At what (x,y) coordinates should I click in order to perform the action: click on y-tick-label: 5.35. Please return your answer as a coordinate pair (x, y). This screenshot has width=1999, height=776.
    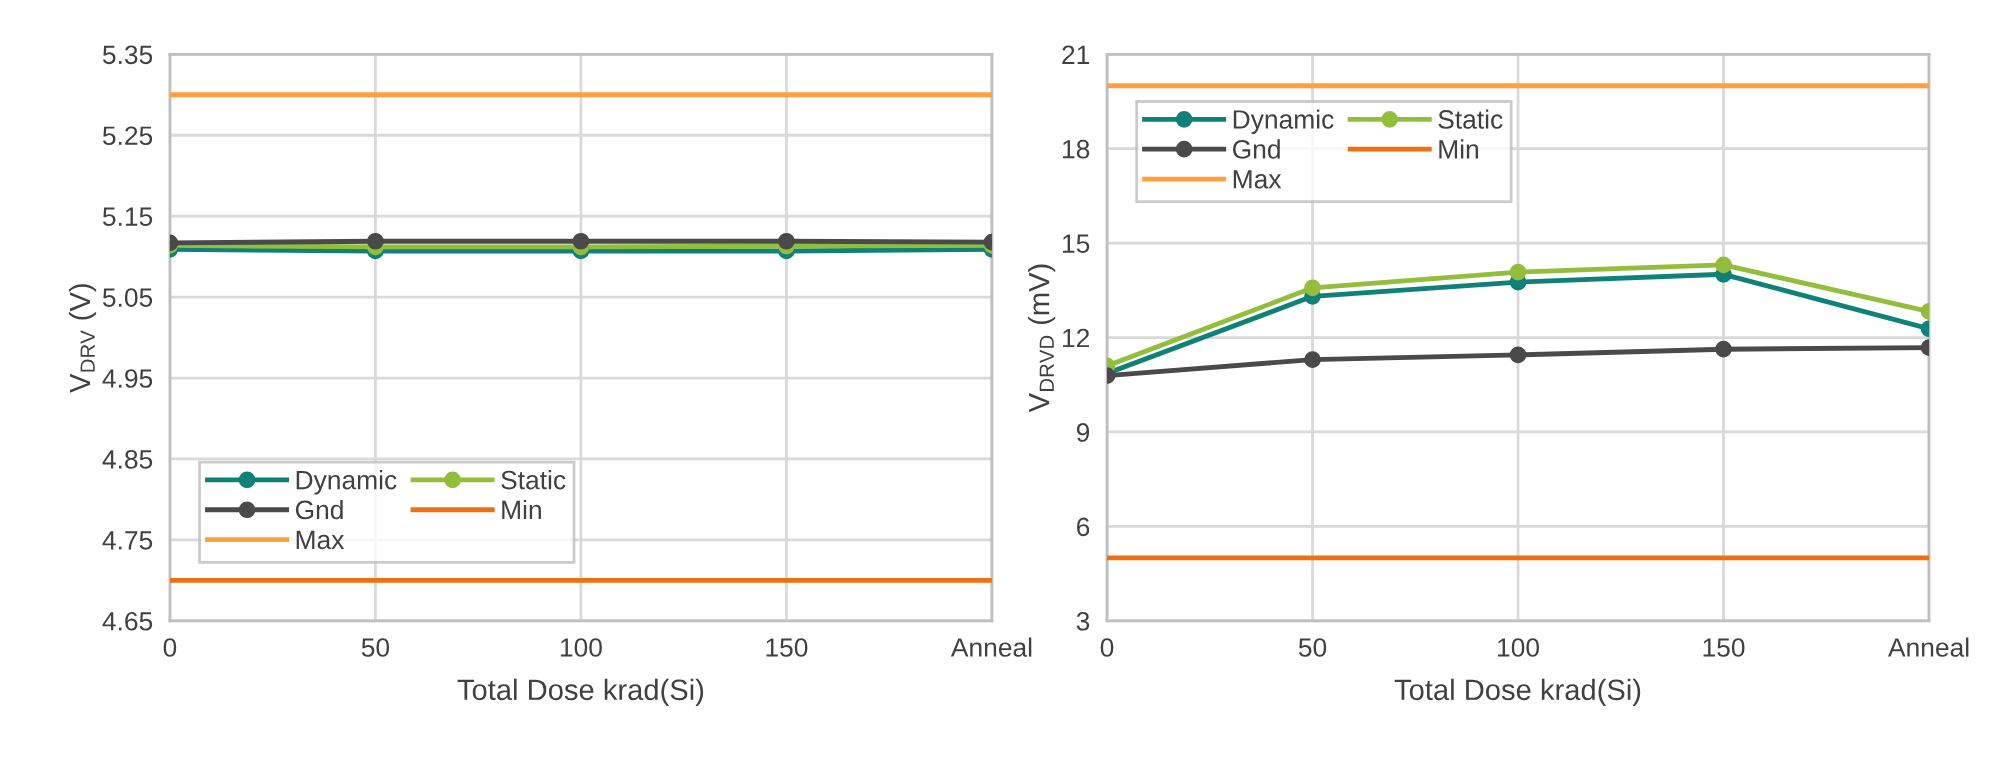
    Looking at the image, I should click on (127, 55).